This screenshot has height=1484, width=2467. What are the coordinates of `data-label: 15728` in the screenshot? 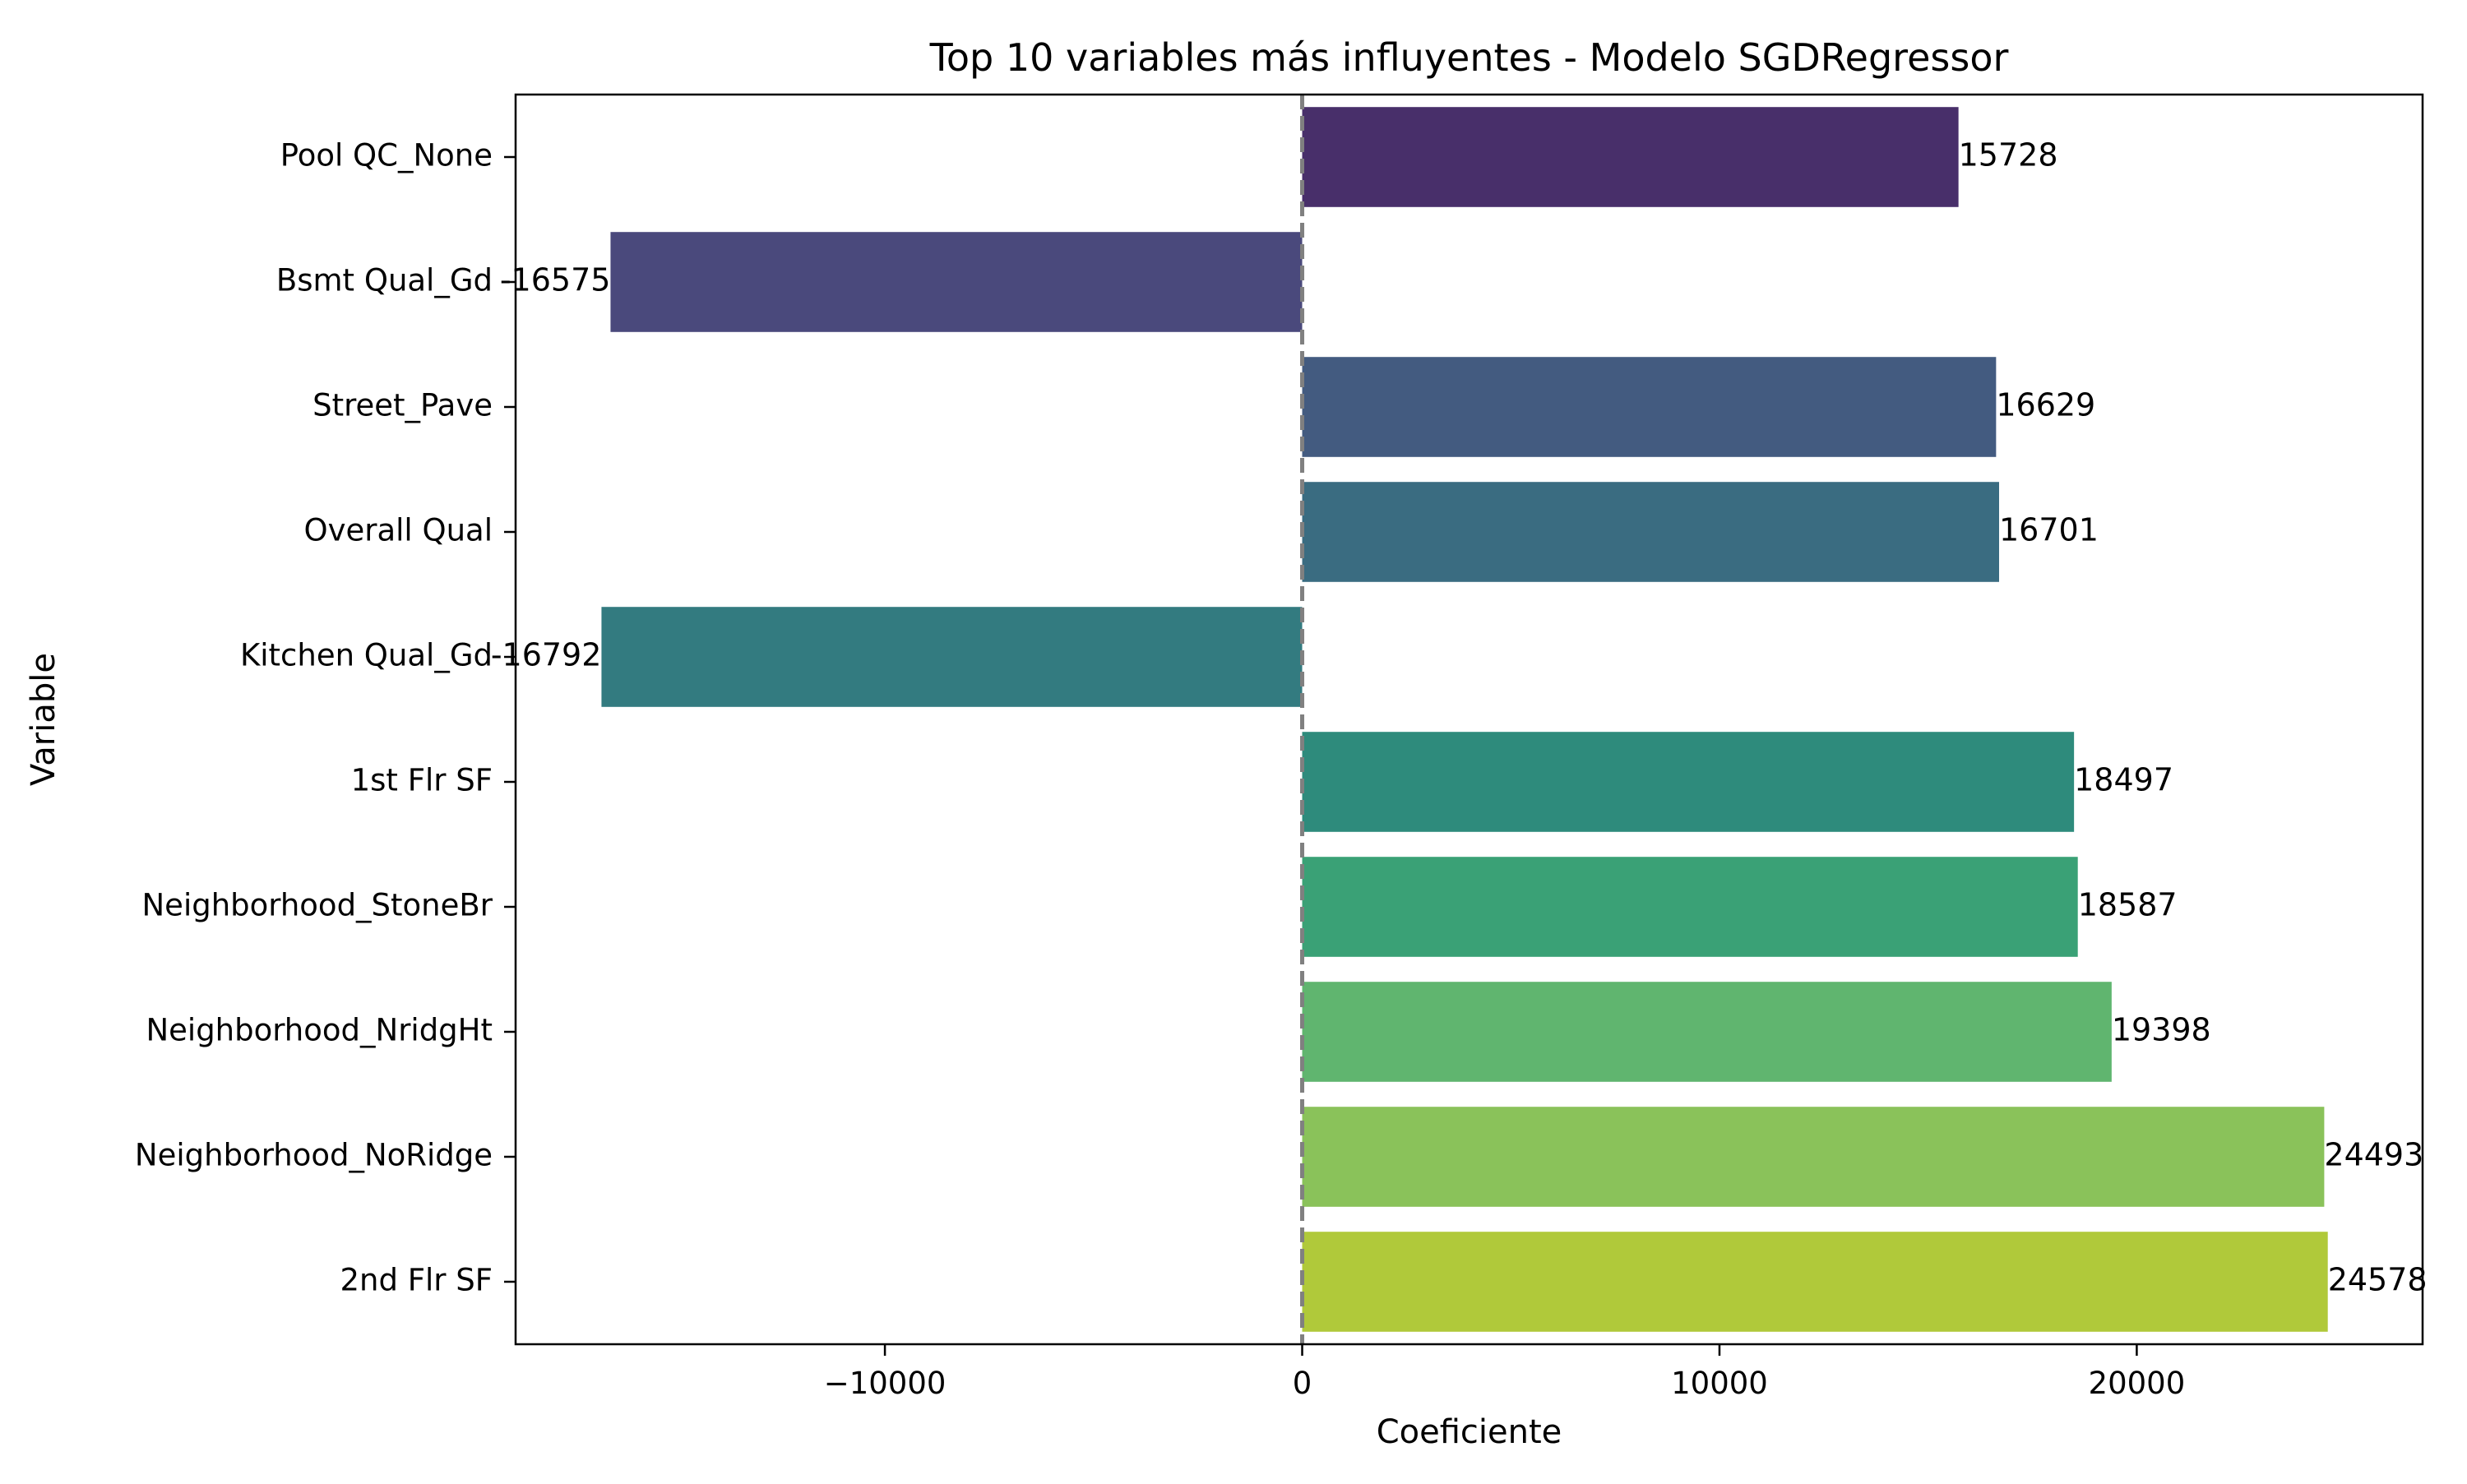 It's located at (2008, 155).